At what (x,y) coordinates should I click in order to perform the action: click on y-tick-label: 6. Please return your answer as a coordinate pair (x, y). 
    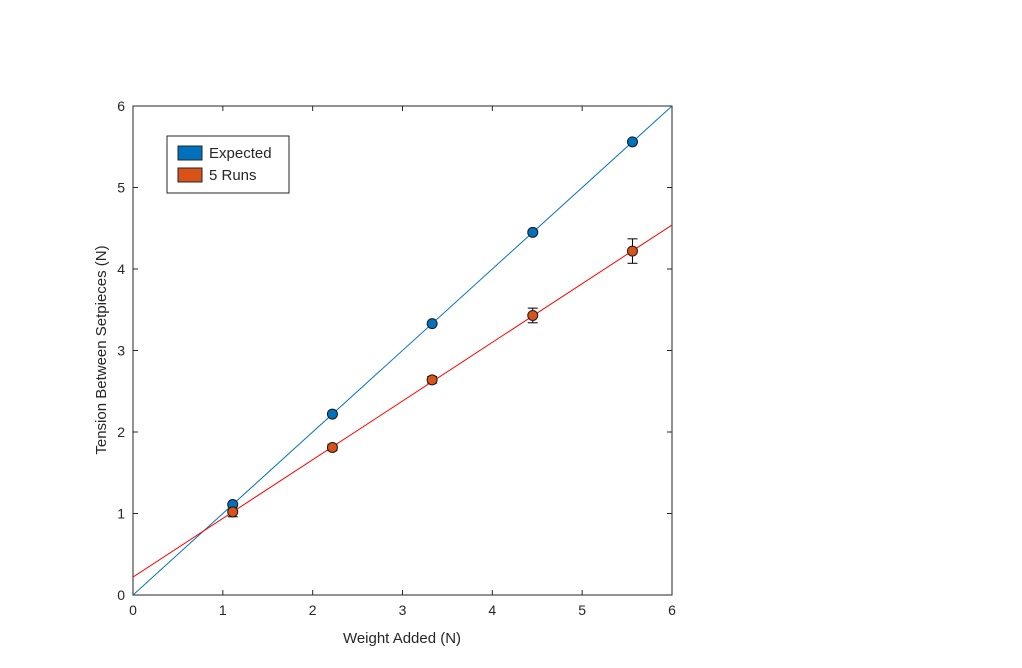
    Looking at the image, I should click on (121, 106).